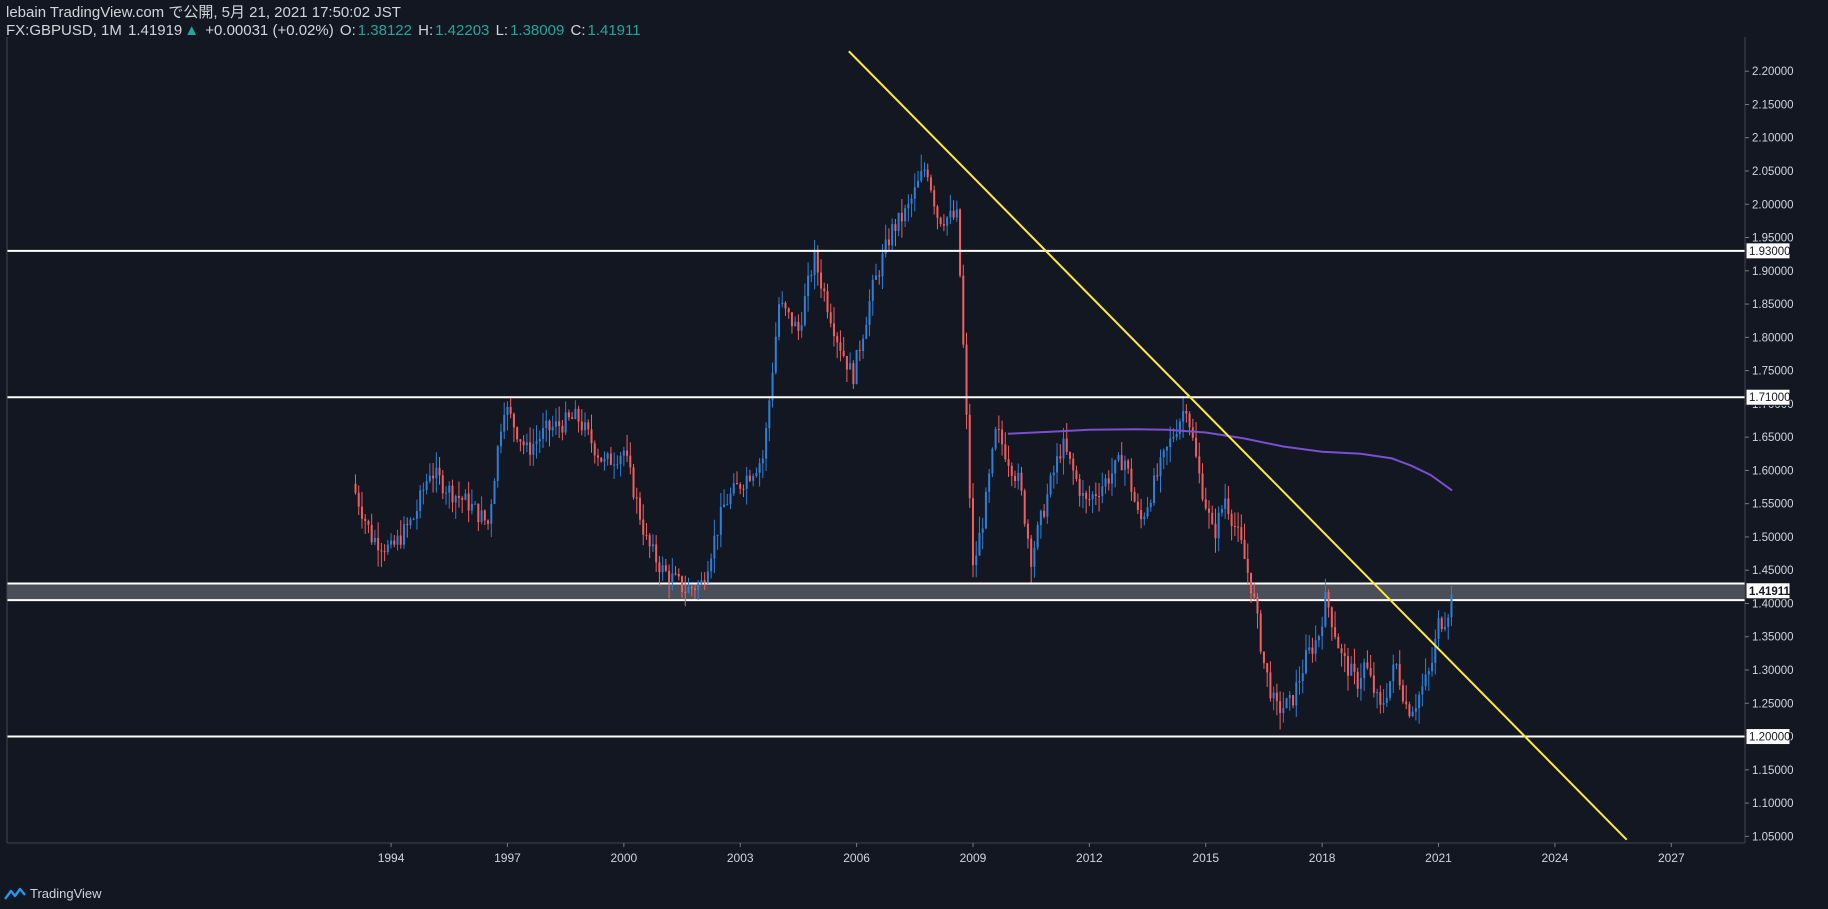 This screenshot has width=1828, height=909. What do you see at coordinates (347, 30) in the screenshot?
I see `open-label: O:` at bounding box center [347, 30].